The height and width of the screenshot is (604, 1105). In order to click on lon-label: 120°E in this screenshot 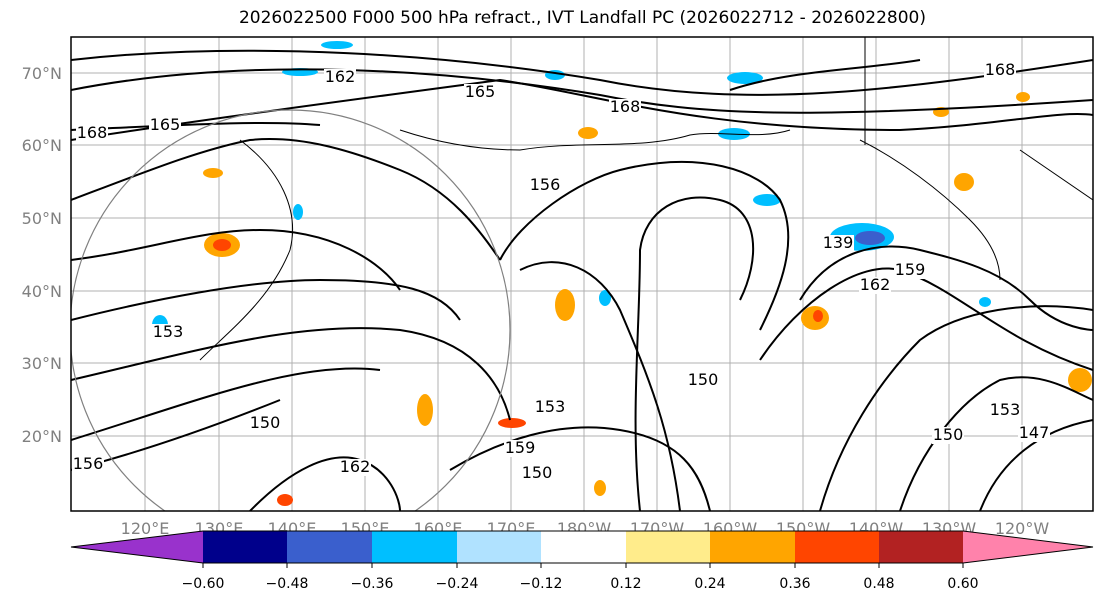, I will do `click(145, 528)`.